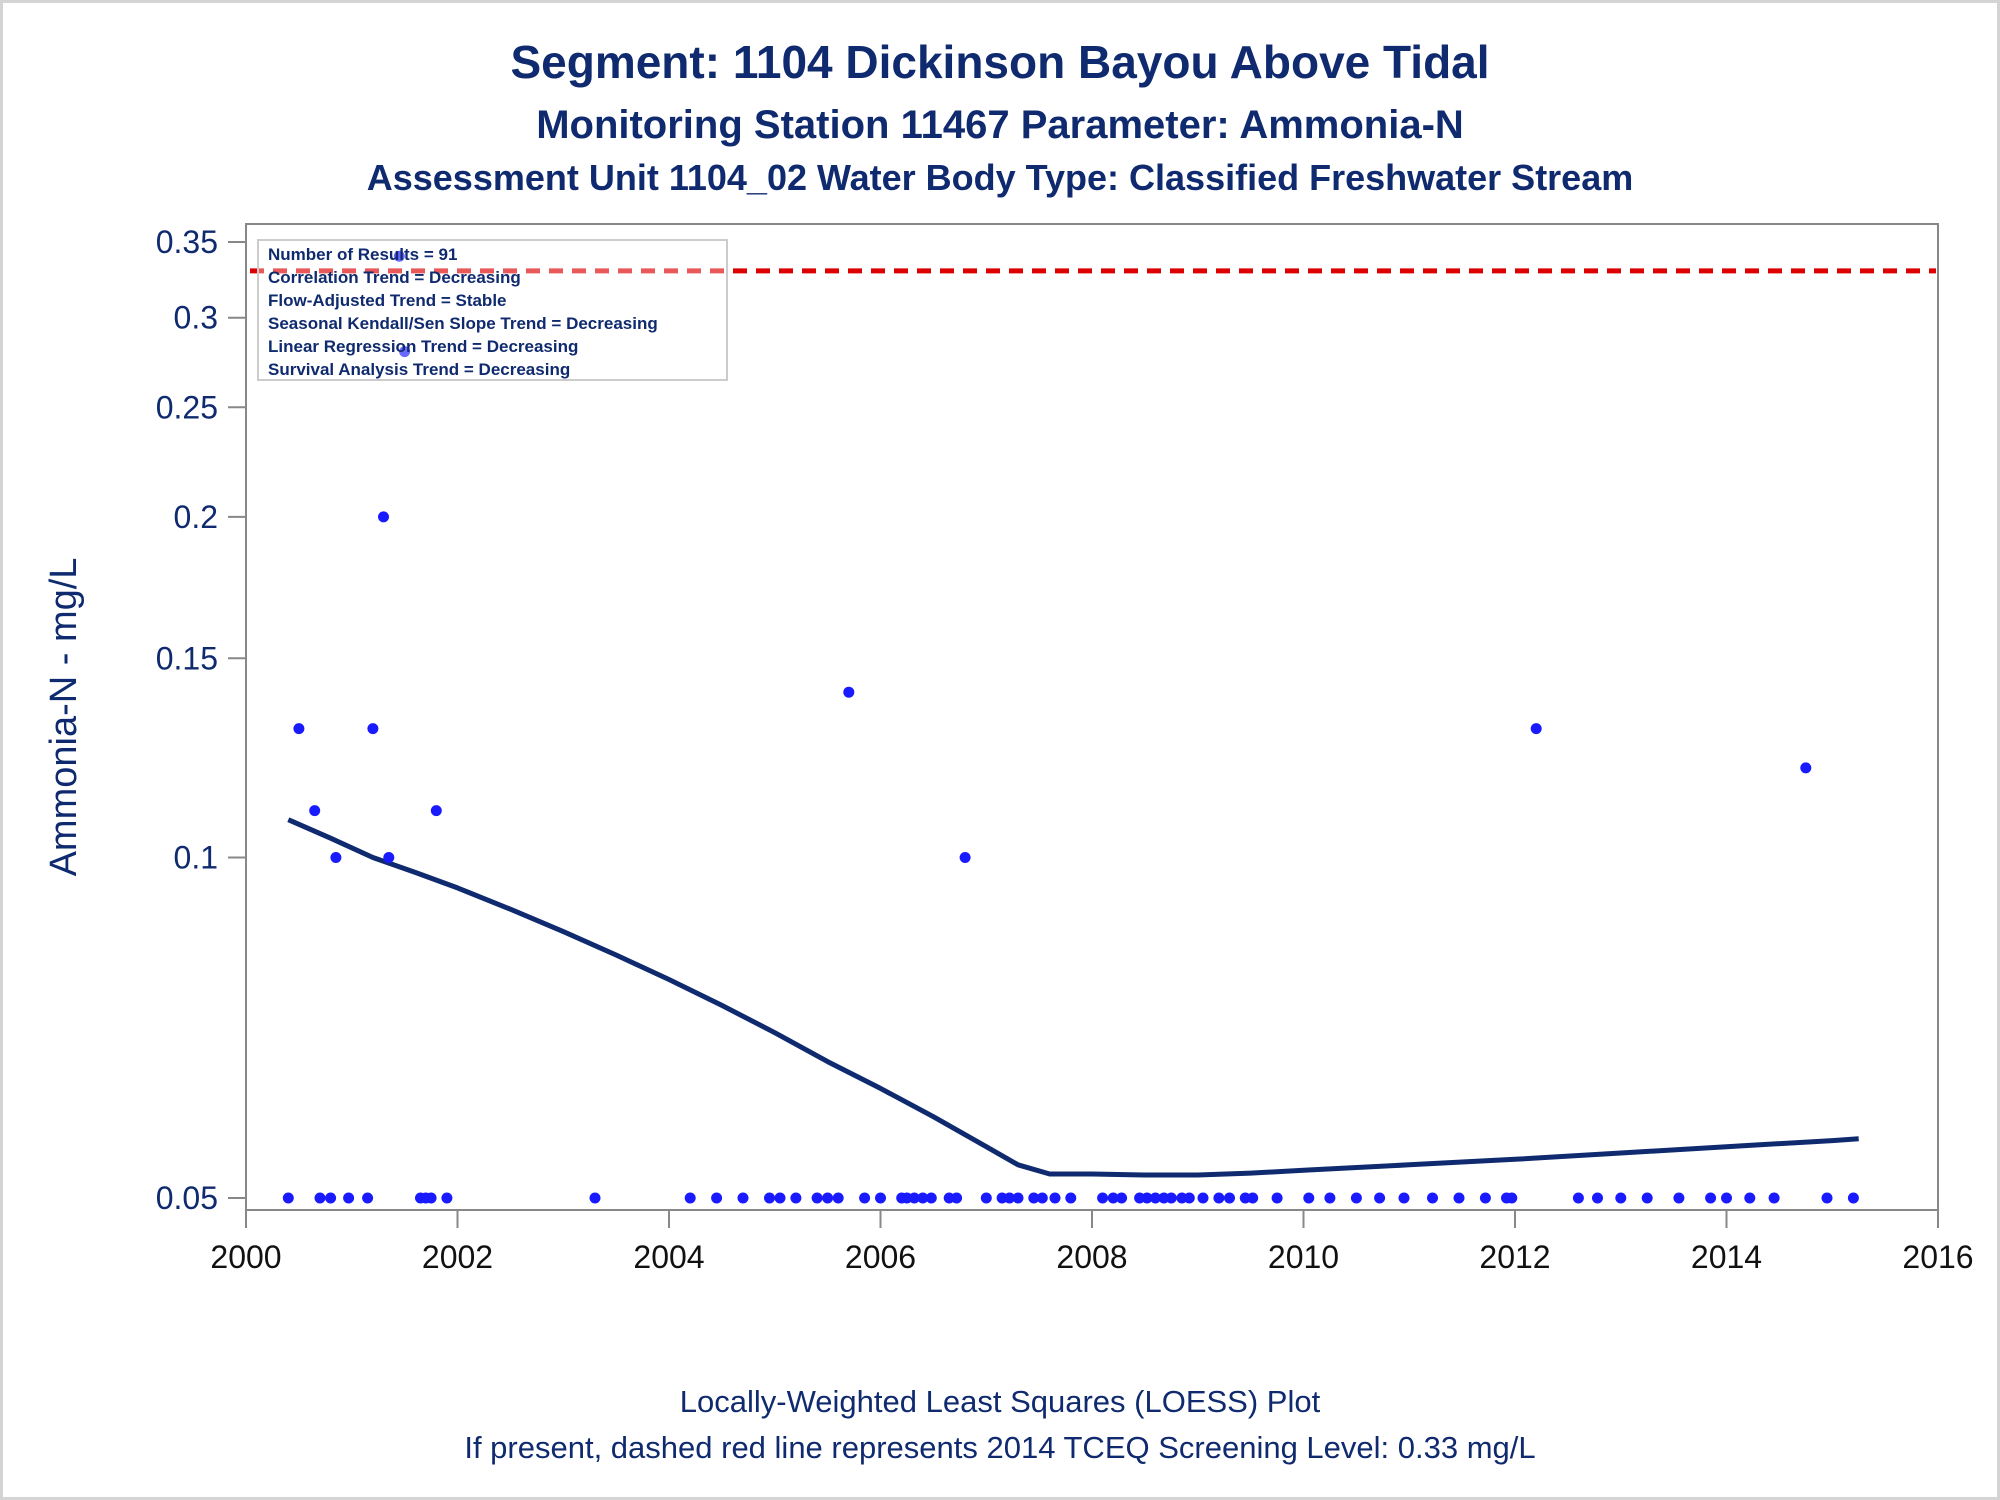 The image size is (2000, 1500). I want to click on inset-line-correlation: Correlation Trend = Decreasing, so click(394, 277).